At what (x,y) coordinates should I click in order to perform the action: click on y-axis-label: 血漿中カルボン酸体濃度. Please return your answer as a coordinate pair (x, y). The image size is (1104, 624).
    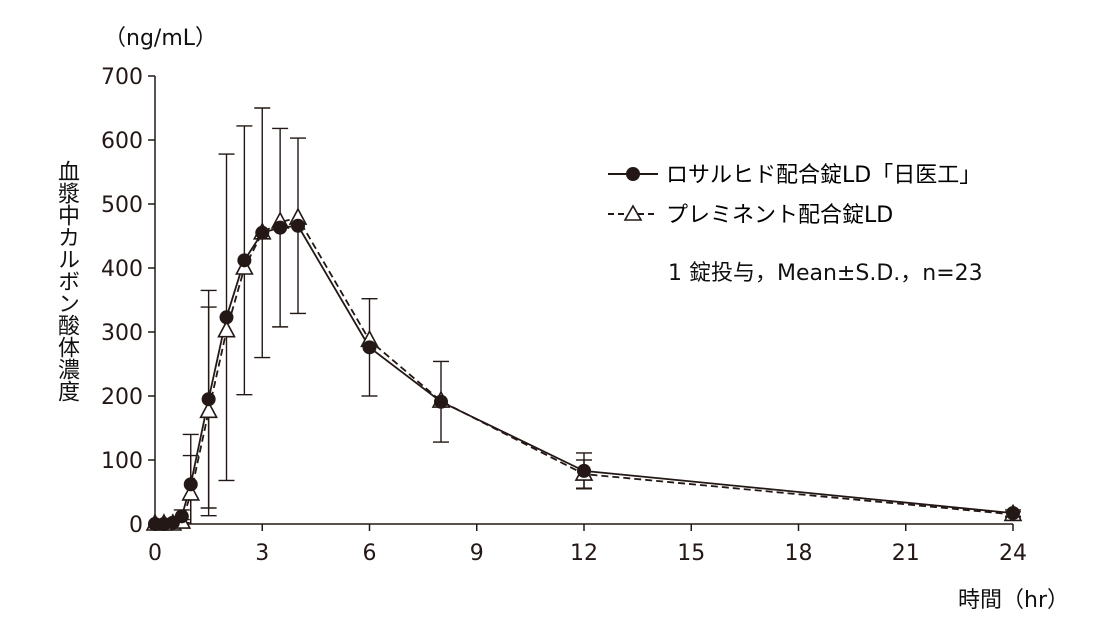
    Looking at the image, I should click on (66, 281).